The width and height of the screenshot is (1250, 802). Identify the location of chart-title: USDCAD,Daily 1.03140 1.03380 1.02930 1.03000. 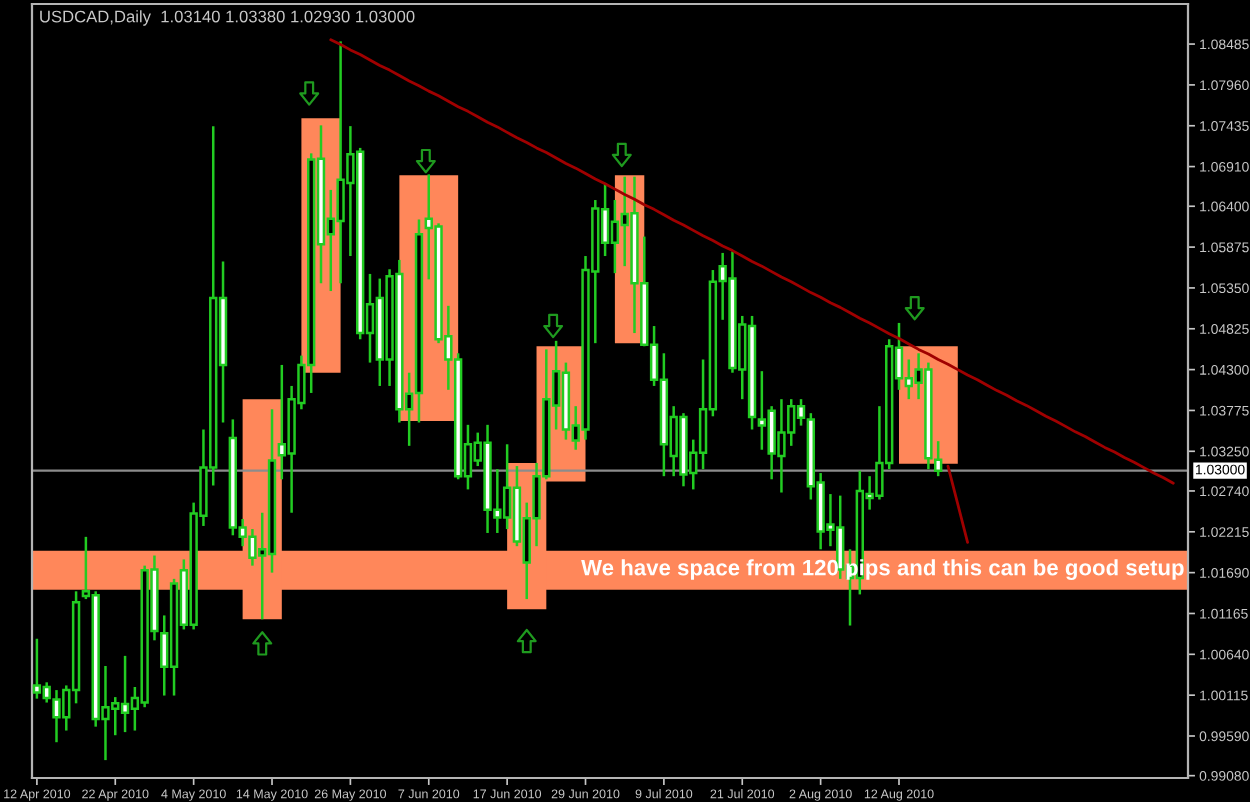
(227, 18).